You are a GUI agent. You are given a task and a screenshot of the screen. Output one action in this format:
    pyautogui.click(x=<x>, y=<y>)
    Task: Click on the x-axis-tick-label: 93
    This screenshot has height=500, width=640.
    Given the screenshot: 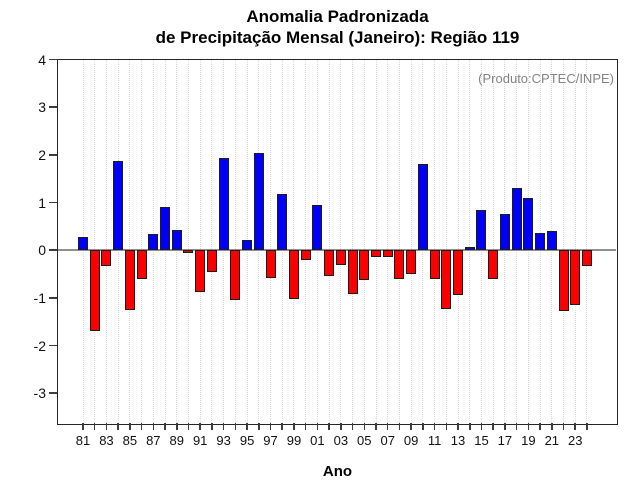 What is the action you would take?
    pyautogui.click(x=223, y=440)
    